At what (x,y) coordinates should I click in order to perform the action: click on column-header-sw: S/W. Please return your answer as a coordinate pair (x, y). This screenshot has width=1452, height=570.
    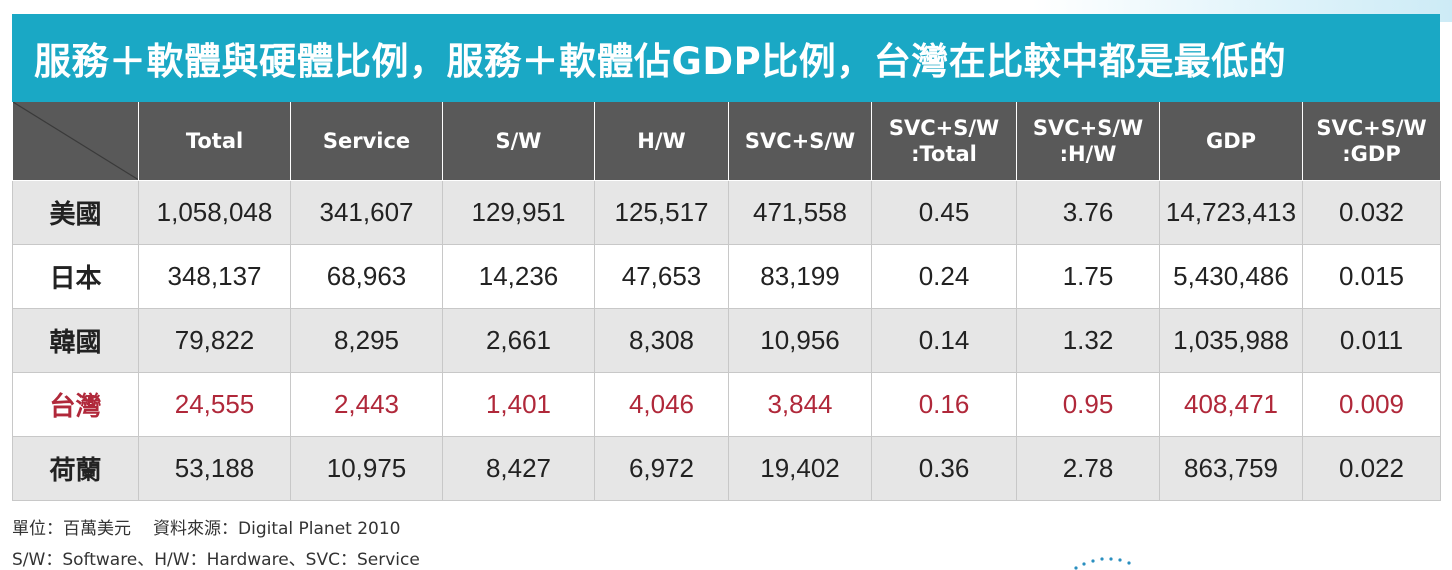
    Looking at the image, I should click on (518, 141).